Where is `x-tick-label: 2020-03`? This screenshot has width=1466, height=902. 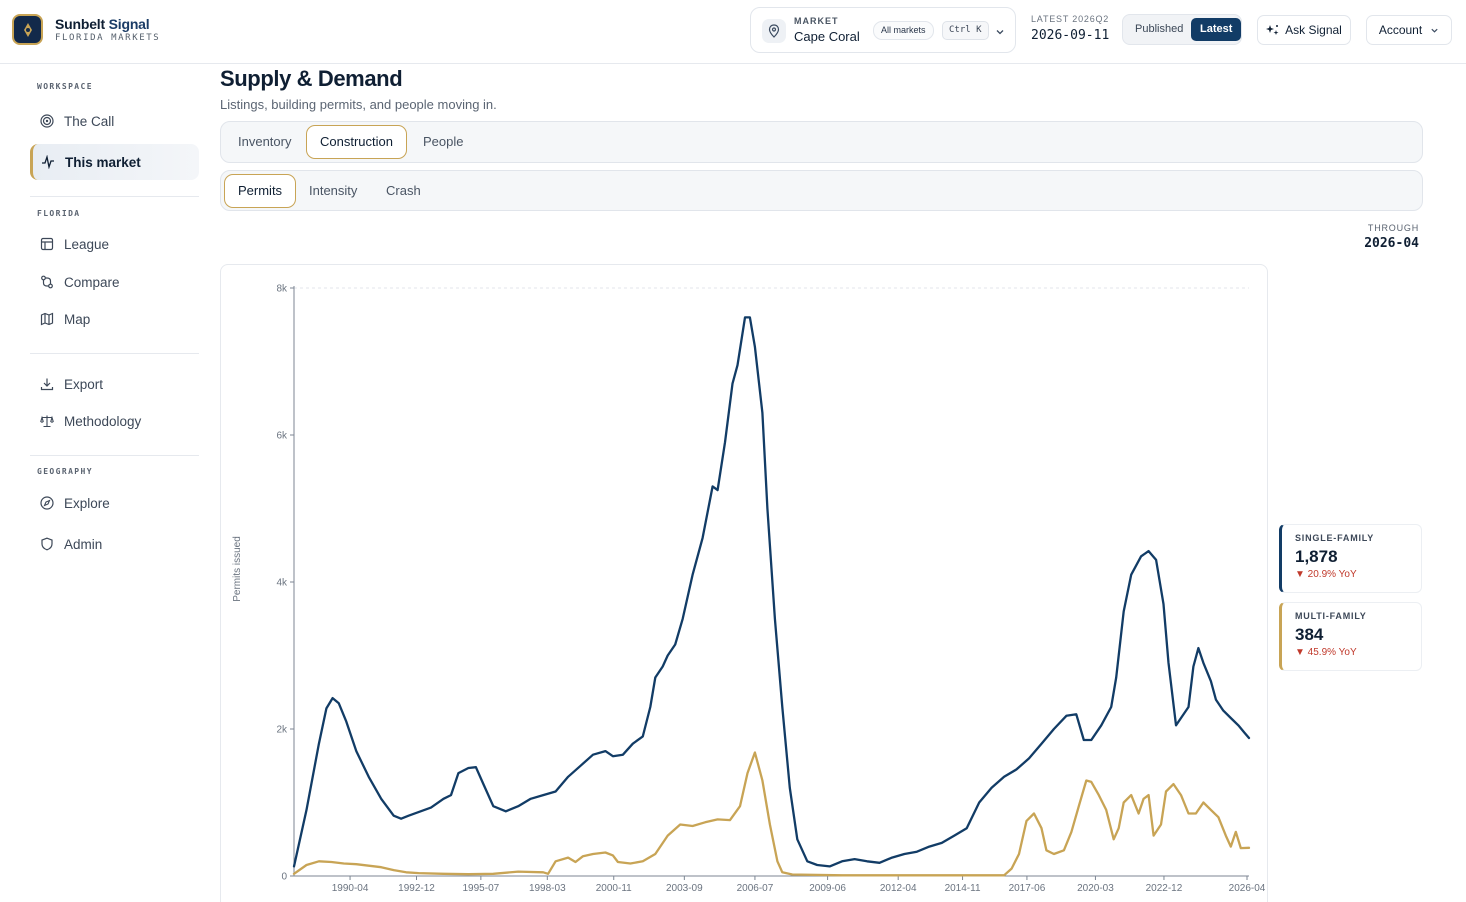
x-tick-label: 2020-03 is located at coordinates (1095, 888).